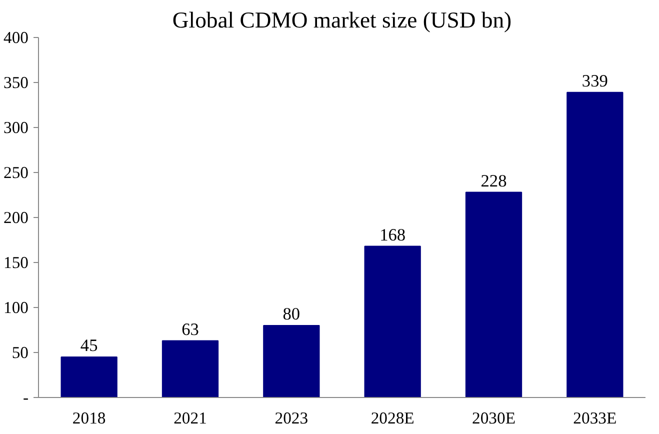  What do you see at coordinates (291, 314) in the screenshot?
I see `data-label: 80` at bounding box center [291, 314].